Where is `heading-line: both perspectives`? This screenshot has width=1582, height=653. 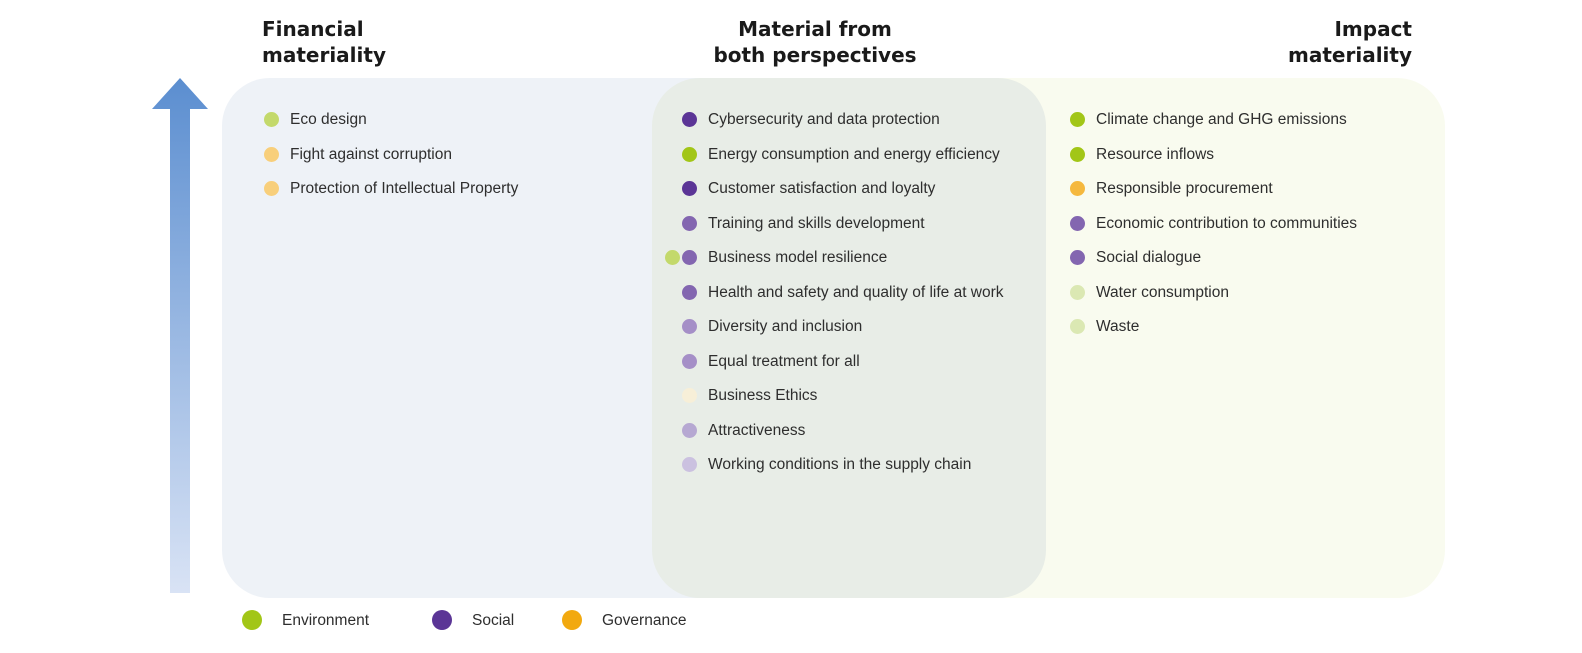
heading-line: both perspectives is located at coordinates (815, 55).